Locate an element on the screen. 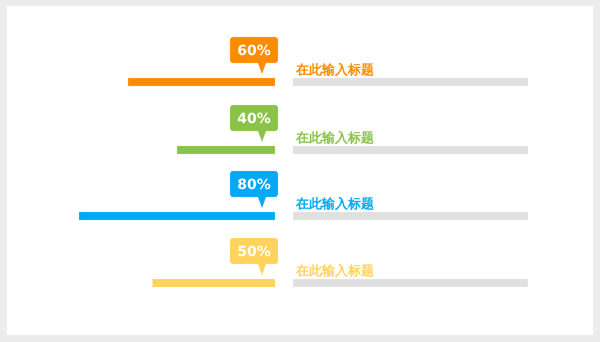 The image size is (600, 342). label: 50% is located at coordinates (254, 256).